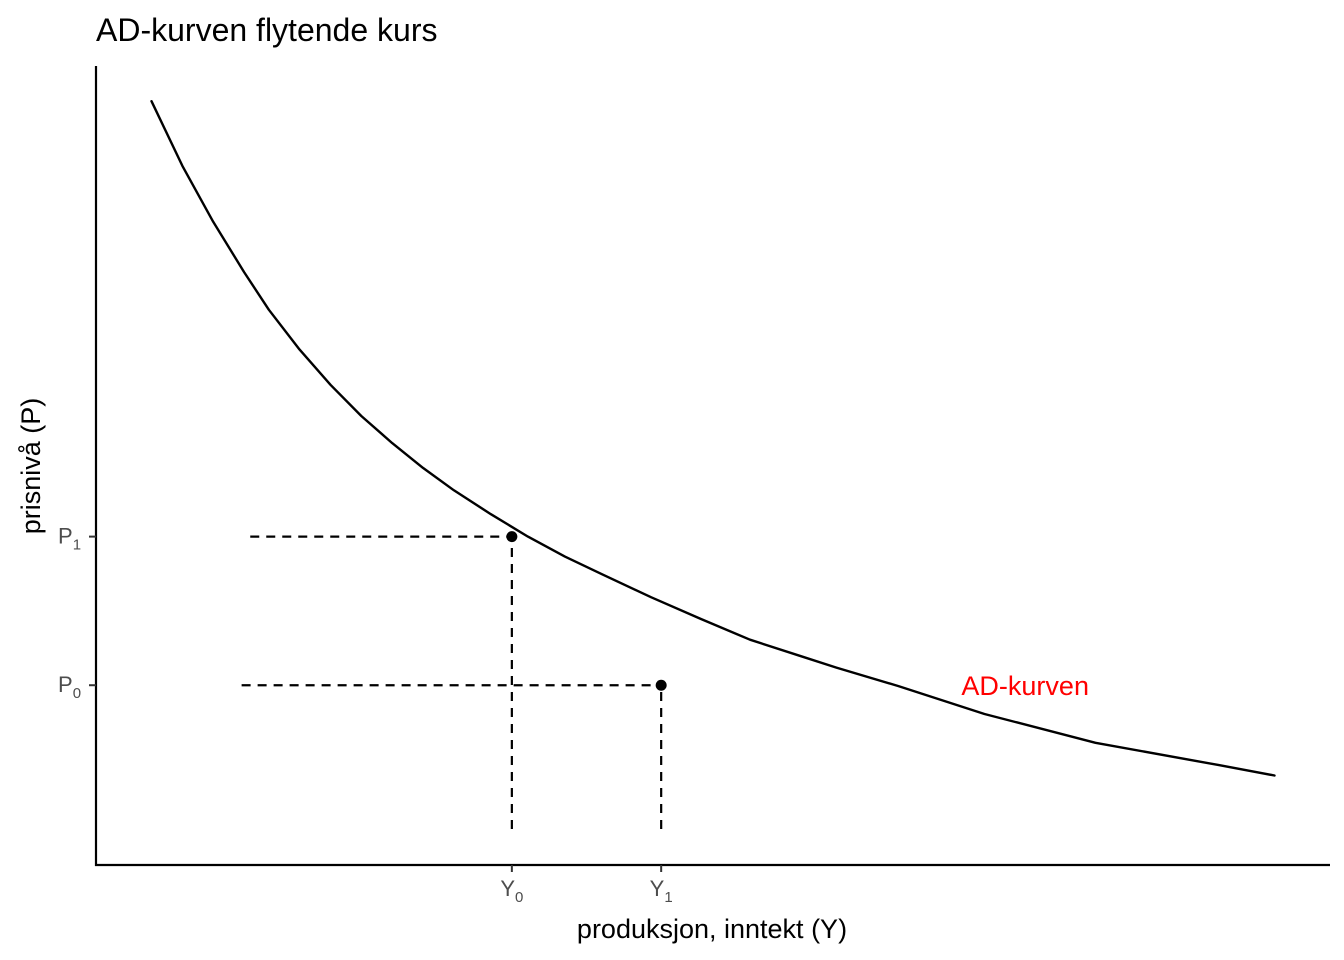 Image resolution: width=1344 pixels, height=960 pixels. Describe the element at coordinates (77, 693) in the screenshot. I see `y-tick-sub-1: 0` at that location.